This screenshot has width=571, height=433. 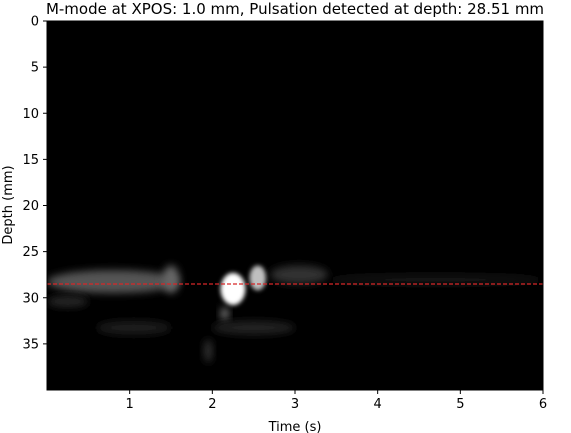 What do you see at coordinates (8, 204) in the screenshot?
I see `y-axis-label: Depth (mm)` at bounding box center [8, 204].